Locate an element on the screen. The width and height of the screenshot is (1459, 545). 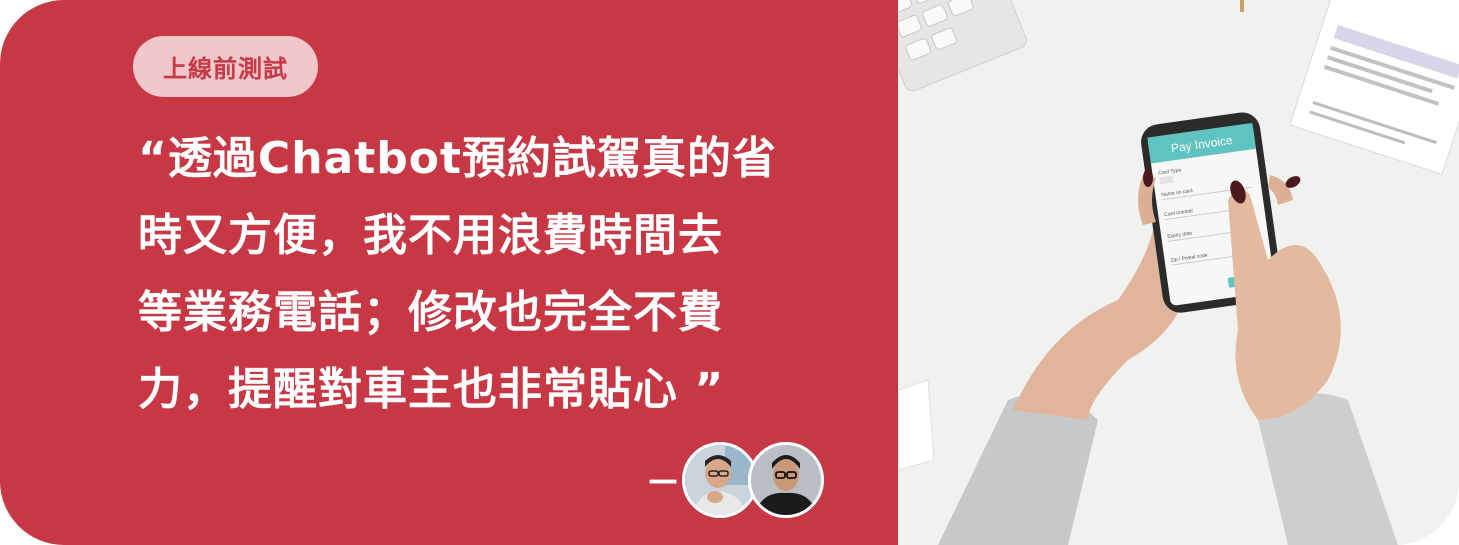
phone-field-label: Name on card is located at coordinates (1177, 193).